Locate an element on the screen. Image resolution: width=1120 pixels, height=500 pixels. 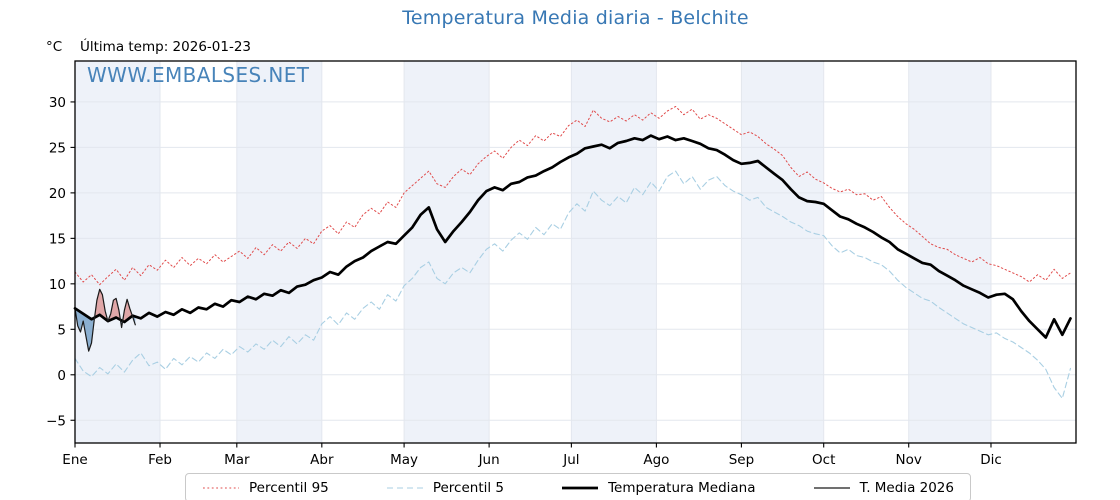
y-tick-label: 5 is located at coordinates (61, 330).